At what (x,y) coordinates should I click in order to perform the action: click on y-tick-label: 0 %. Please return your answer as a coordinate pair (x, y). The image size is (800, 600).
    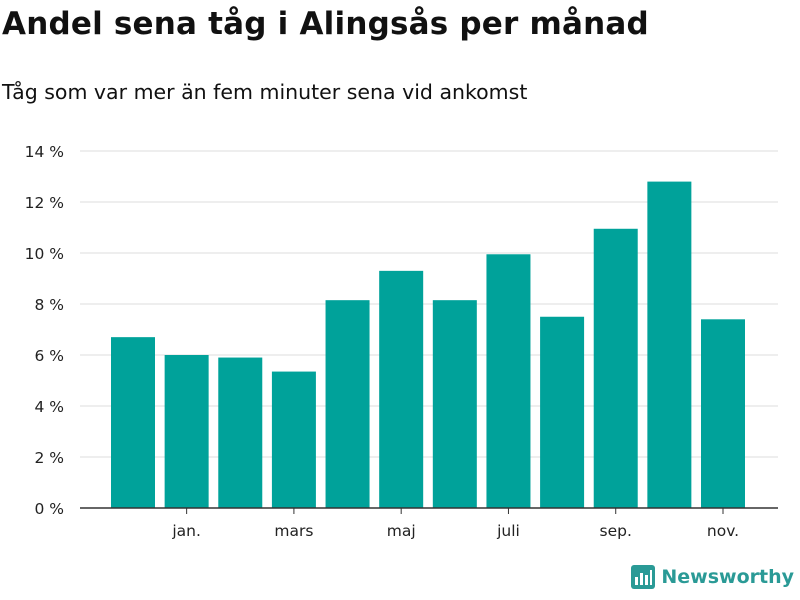
    Looking at the image, I should click on (49, 509).